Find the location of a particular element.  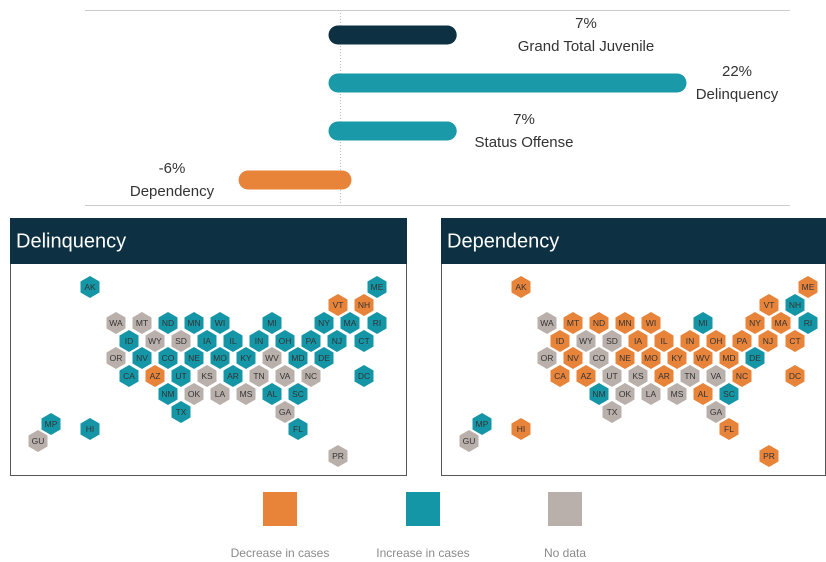

state-label: CA is located at coordinates (560, 376).